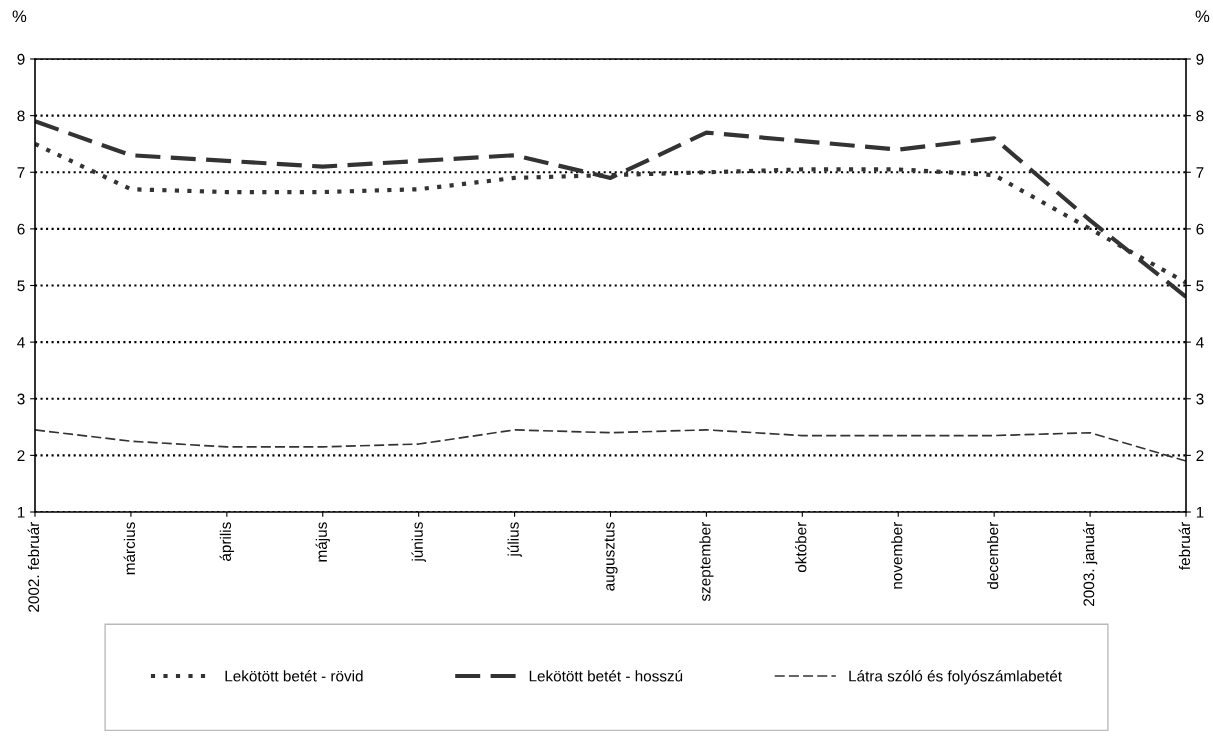  Describe the element at coordinates (1200, 59) in the screenshot. I see `y2-tick-label: 9` at that location.